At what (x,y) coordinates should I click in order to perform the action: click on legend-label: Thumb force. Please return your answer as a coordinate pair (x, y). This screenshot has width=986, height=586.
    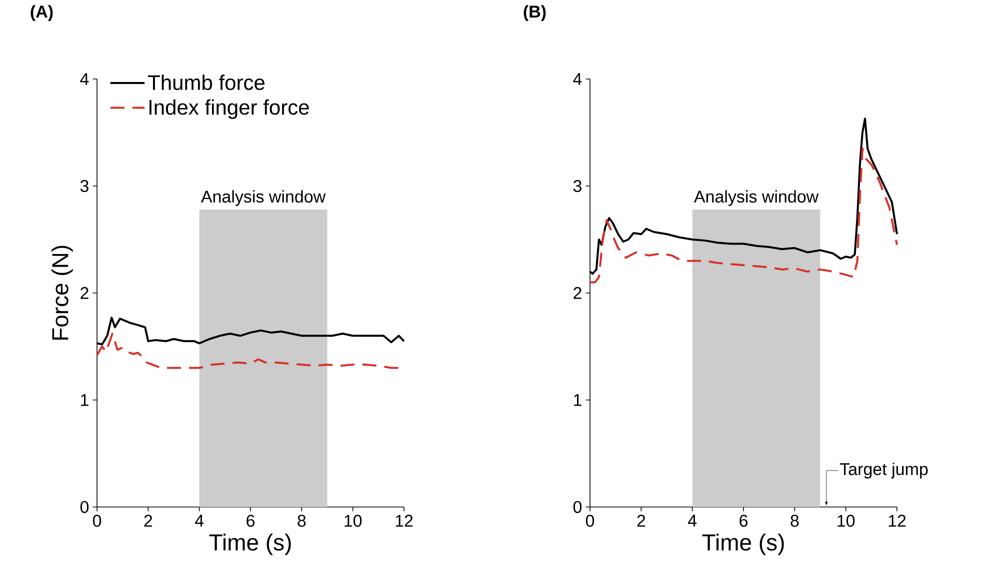
    Looking at the image, I should click on (206, 82).